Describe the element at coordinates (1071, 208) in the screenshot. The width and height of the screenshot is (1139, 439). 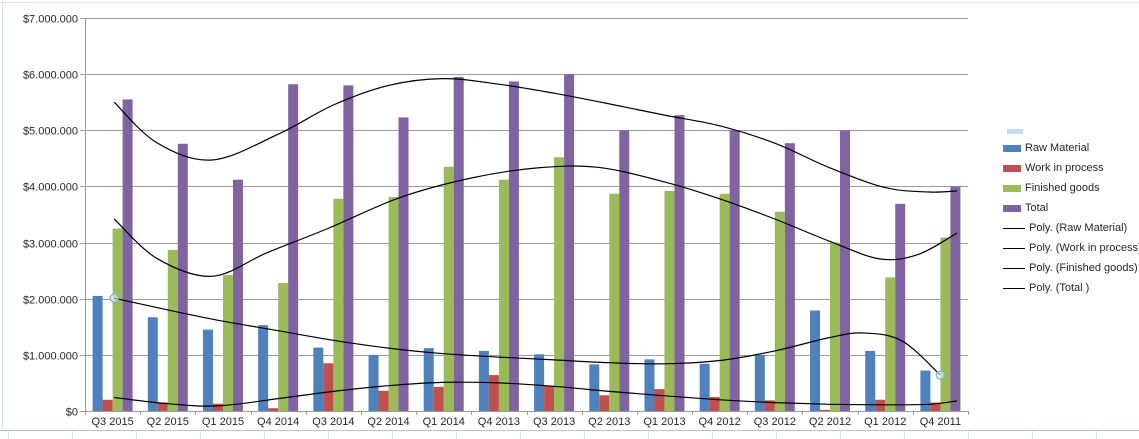
I see `legend-item-total: Total` at that location.